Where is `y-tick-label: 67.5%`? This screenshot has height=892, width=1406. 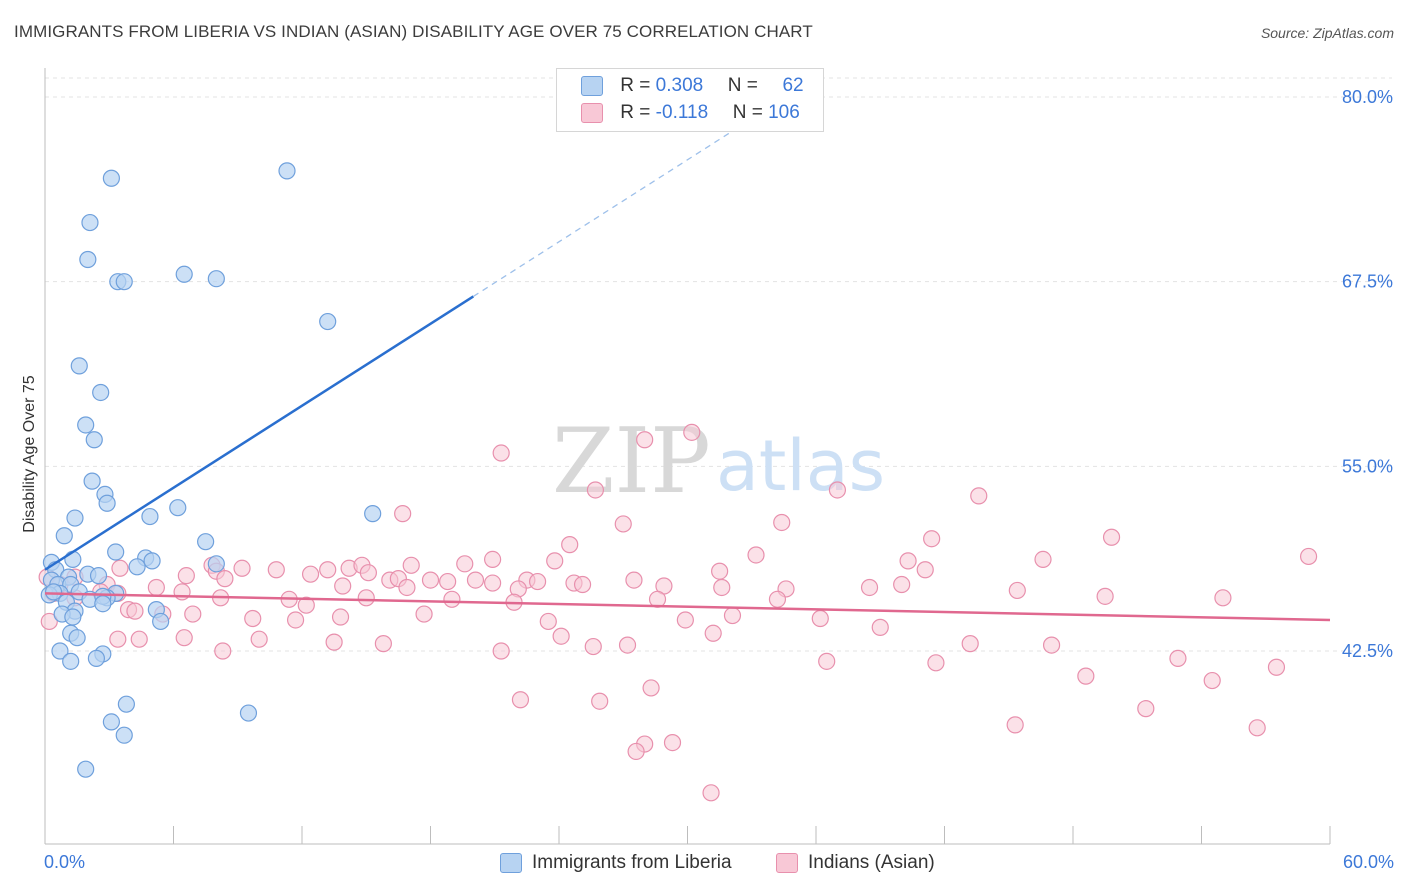 y-tick-label: 67.5% is located at coordinates (1367, 282).